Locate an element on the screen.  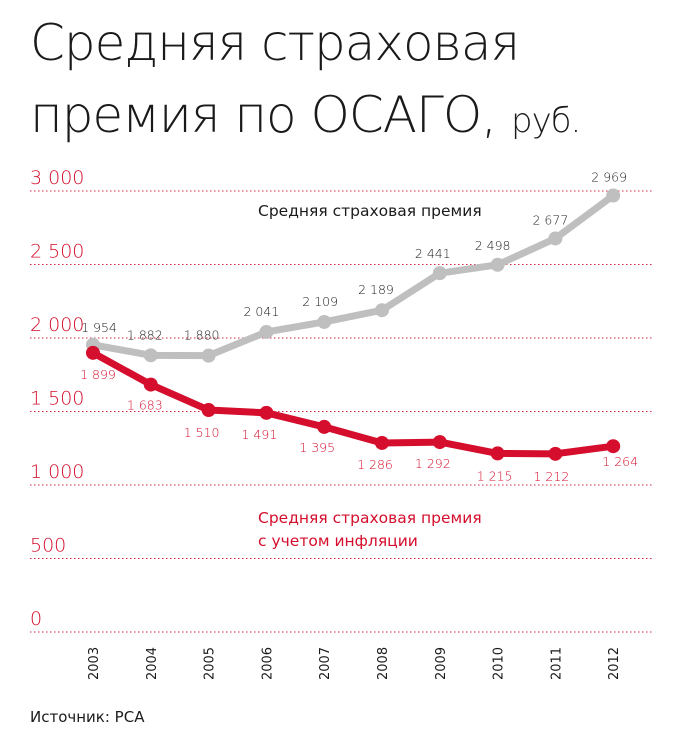
chart-title-line-2: премия по ОСАГО, руб. is located at coordinates (305, 115).